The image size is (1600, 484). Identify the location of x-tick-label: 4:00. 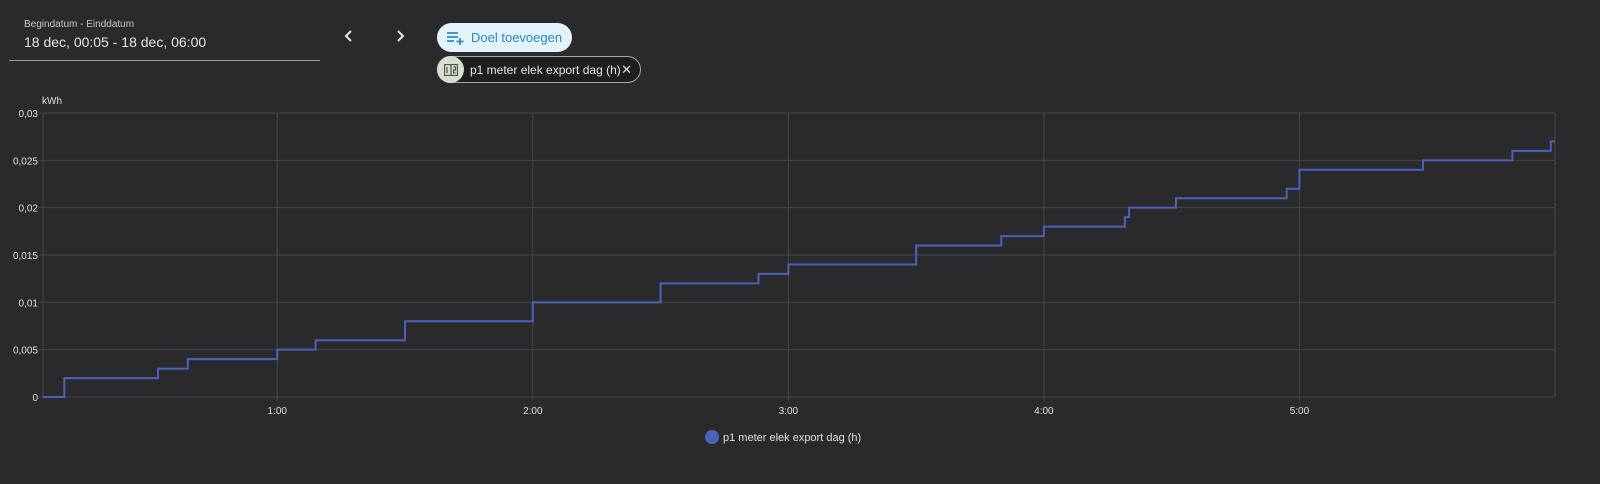
(1044, 411).